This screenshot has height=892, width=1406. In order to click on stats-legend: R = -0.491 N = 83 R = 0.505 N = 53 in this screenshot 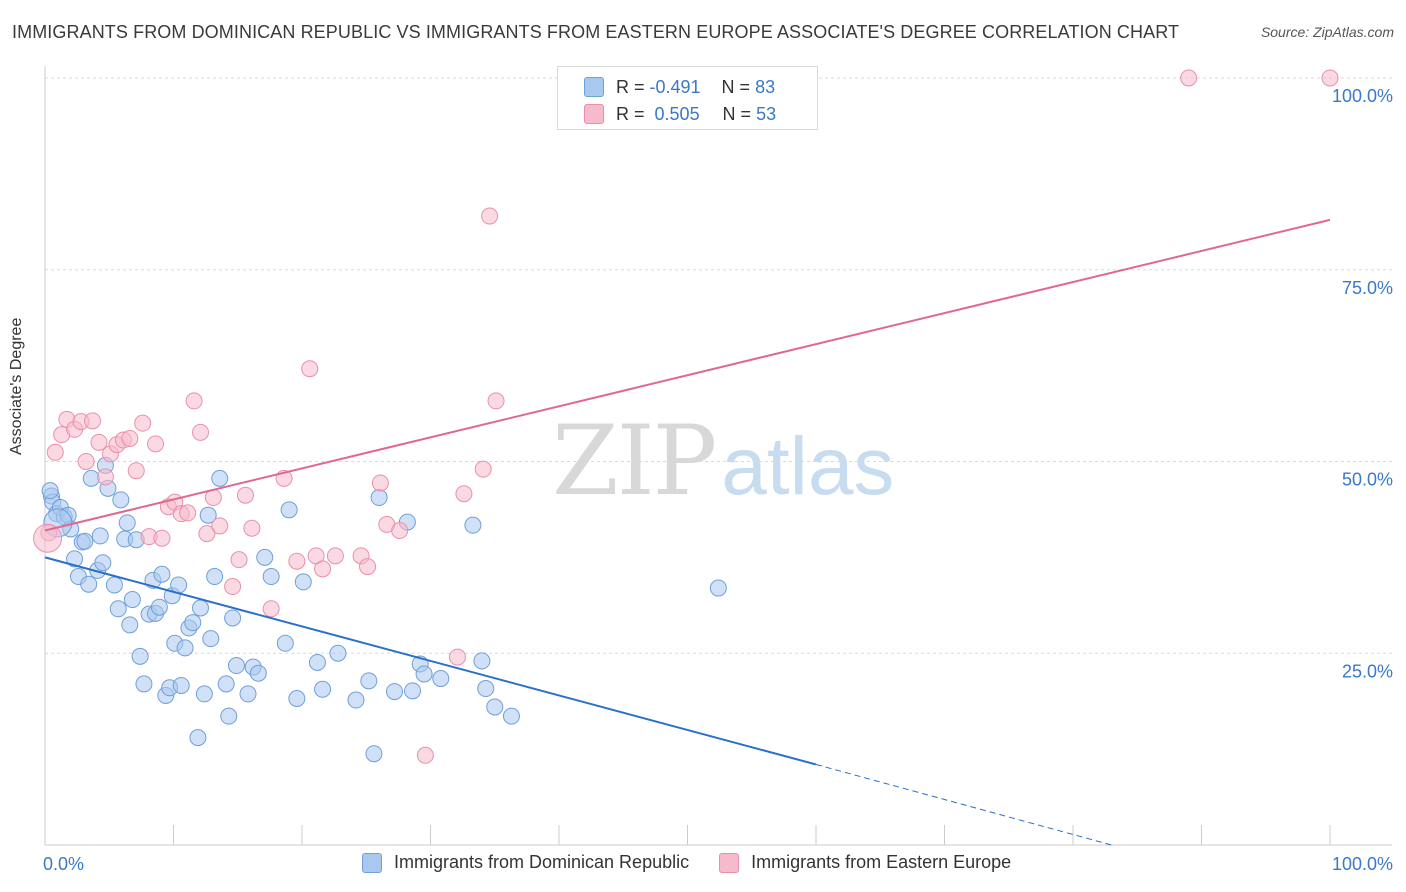, I will do `click(687, 98)`.